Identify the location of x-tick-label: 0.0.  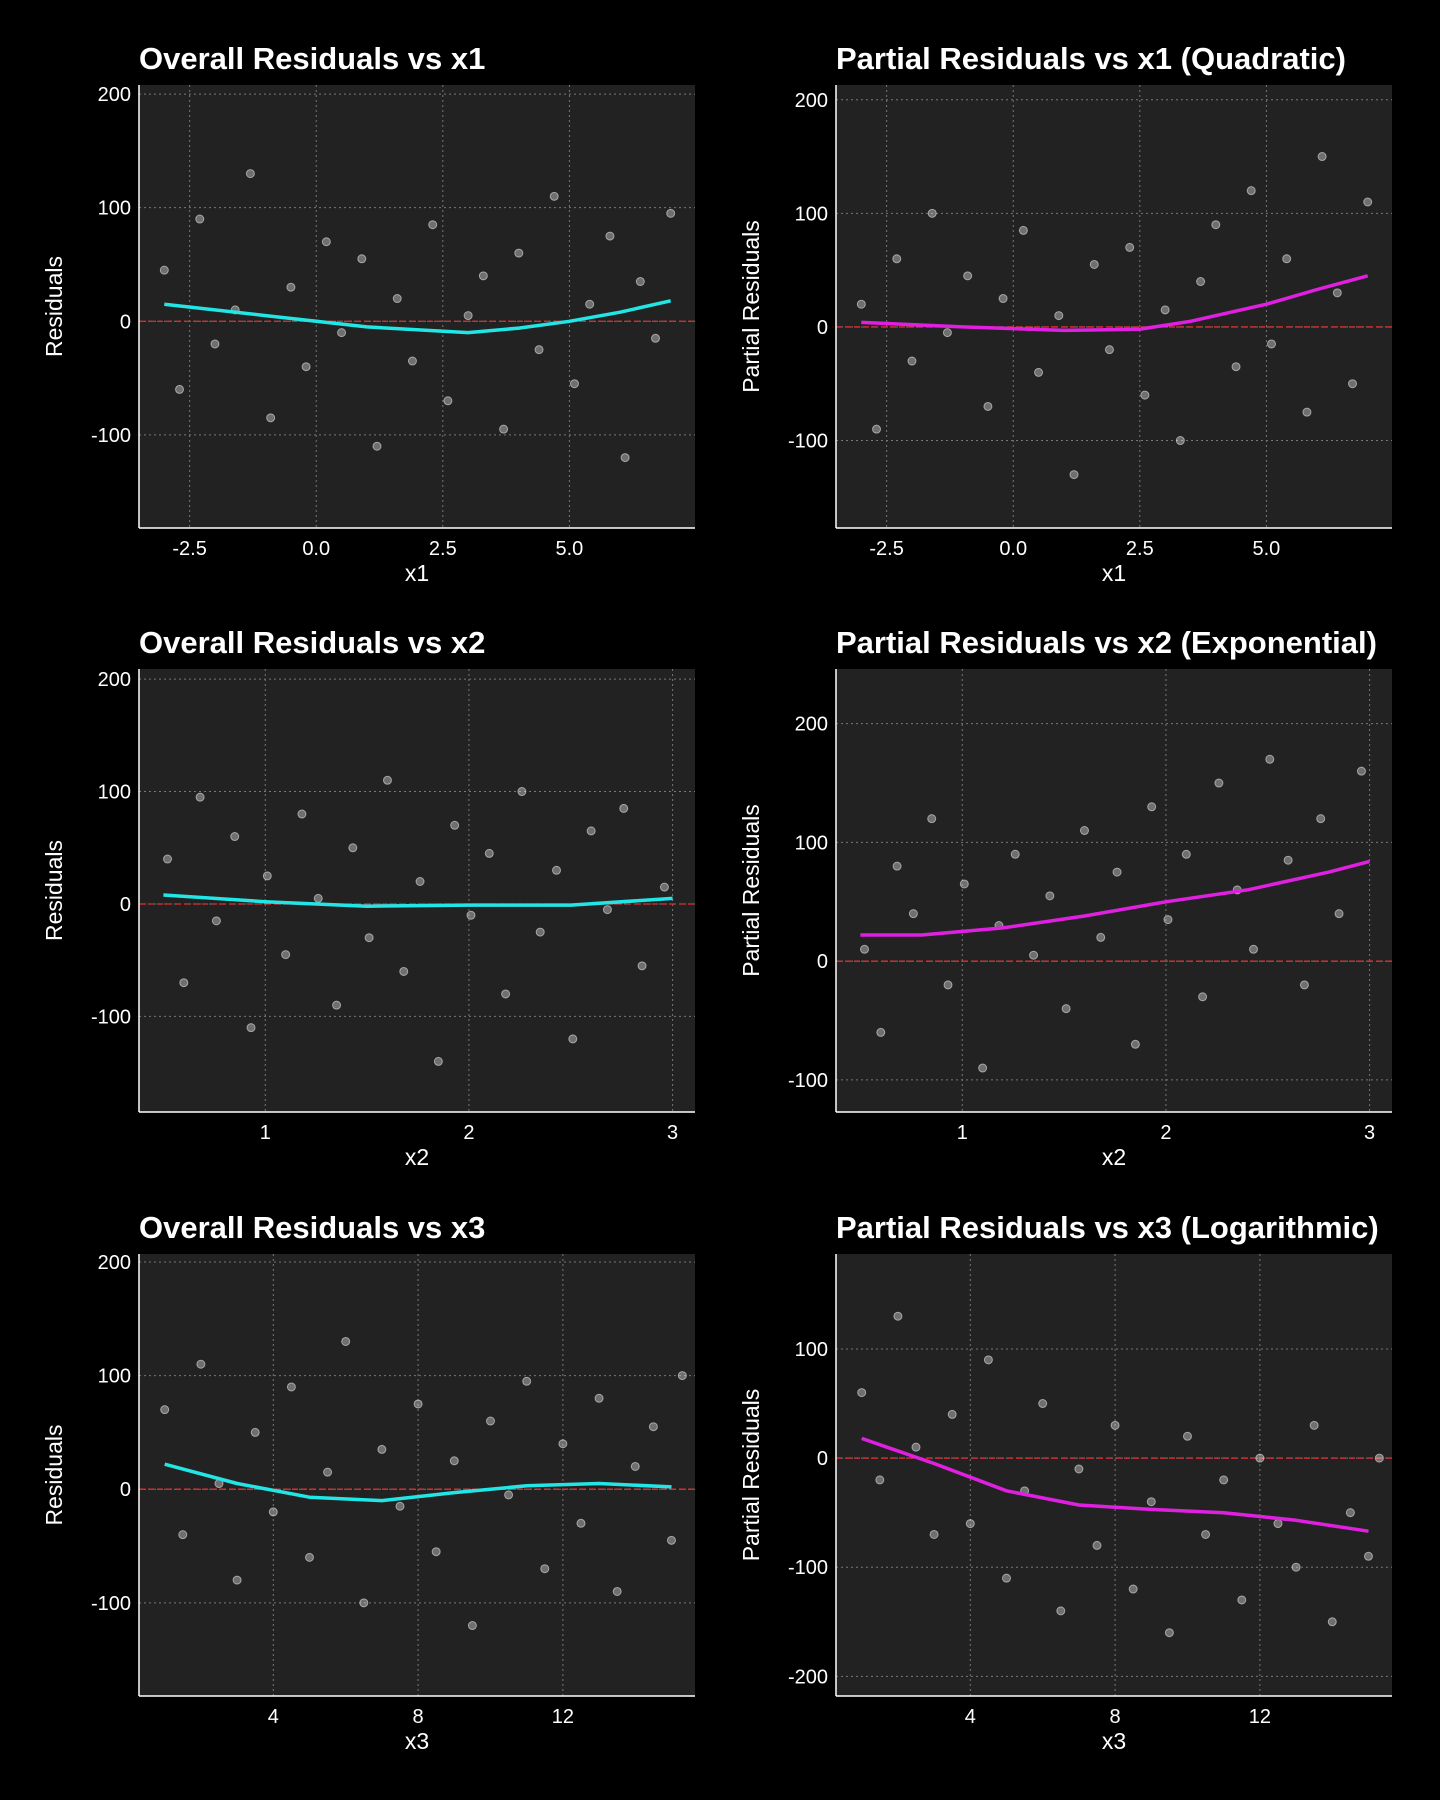
(1013, 549).